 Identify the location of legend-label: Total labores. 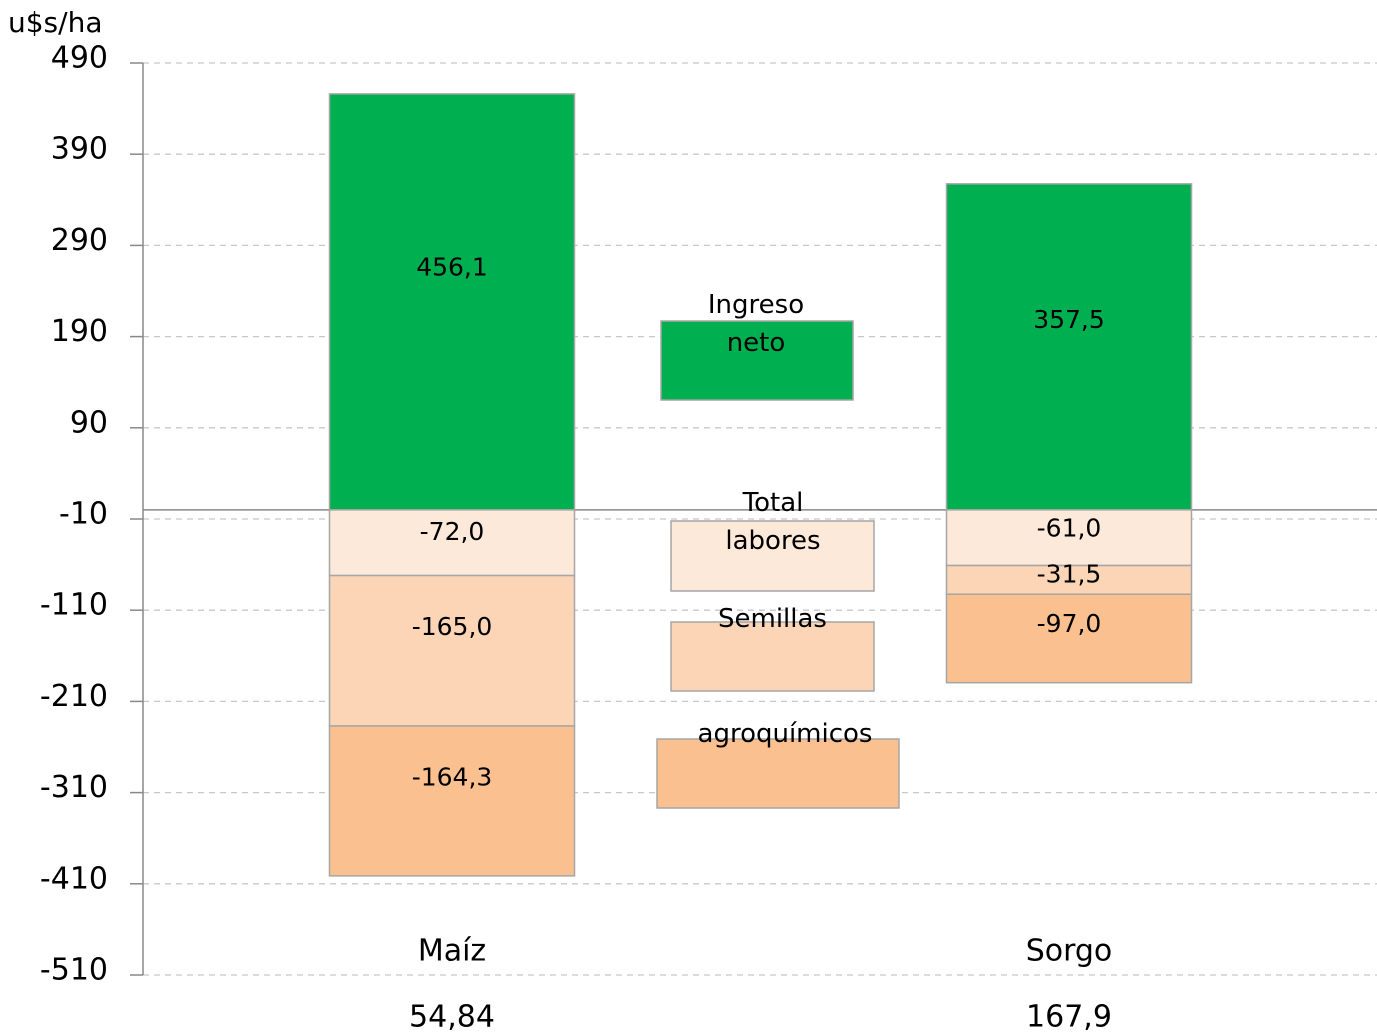
(773, 522).